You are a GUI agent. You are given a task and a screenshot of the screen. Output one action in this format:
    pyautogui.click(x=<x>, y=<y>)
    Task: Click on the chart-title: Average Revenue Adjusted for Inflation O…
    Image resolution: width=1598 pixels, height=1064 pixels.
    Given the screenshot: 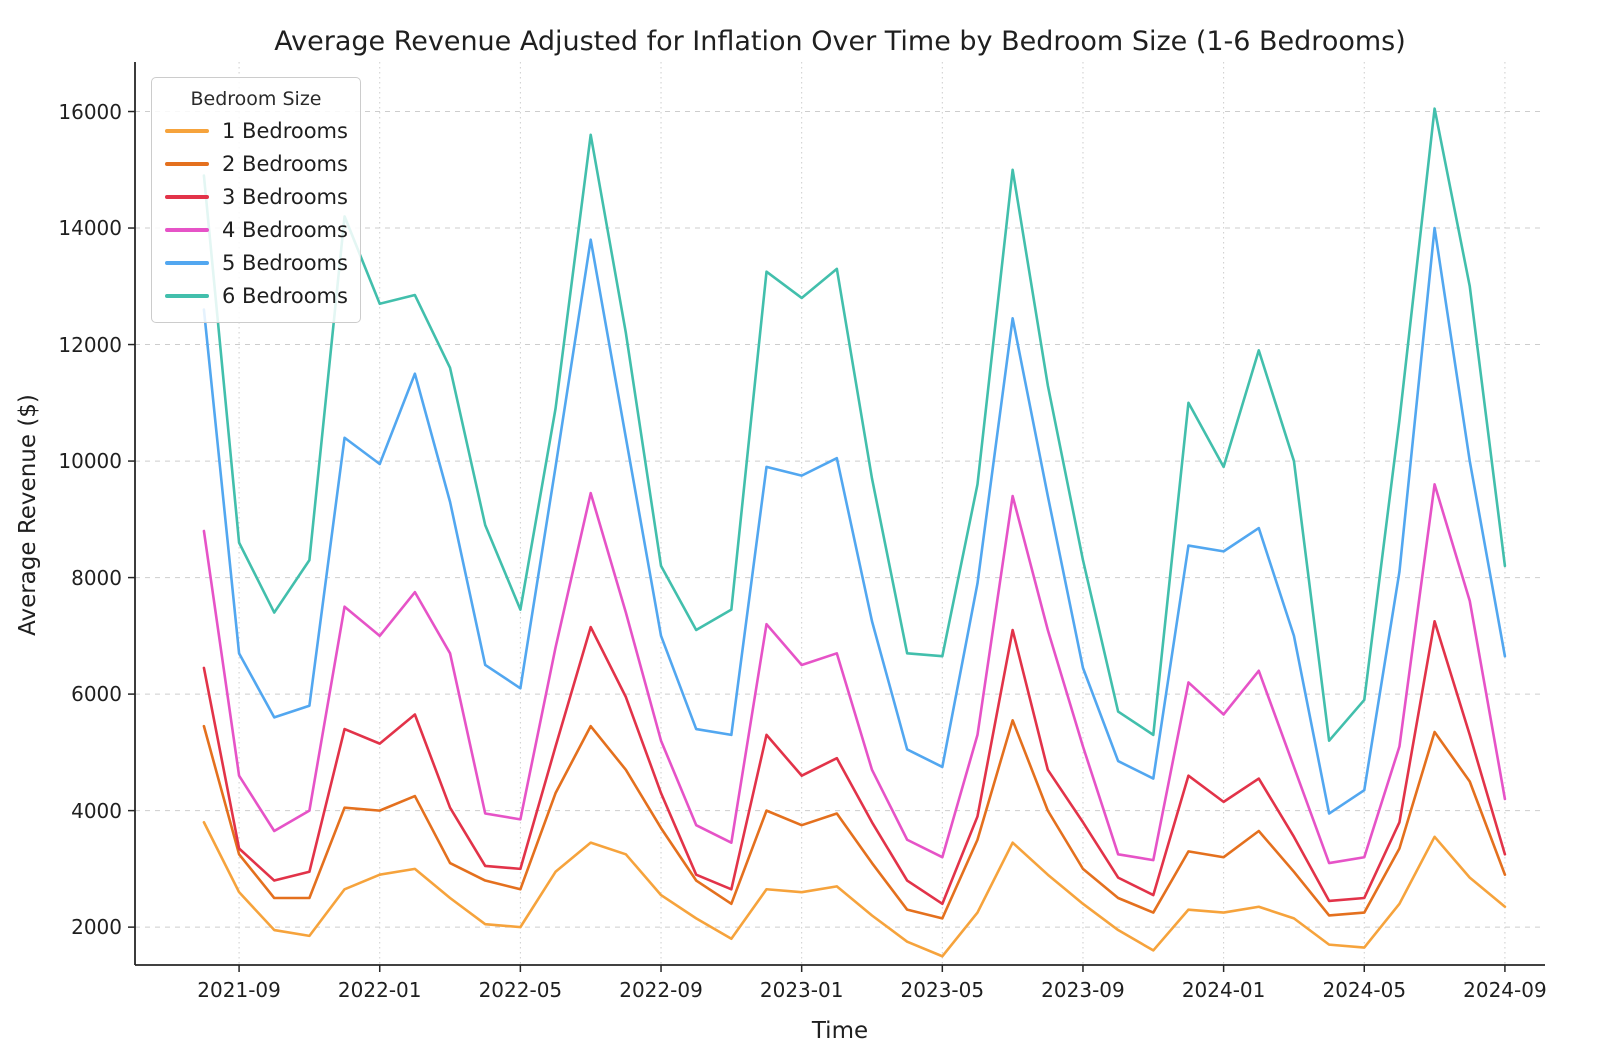 What is the action you would take?
    pyautogui.click(x=840, y=41)
    